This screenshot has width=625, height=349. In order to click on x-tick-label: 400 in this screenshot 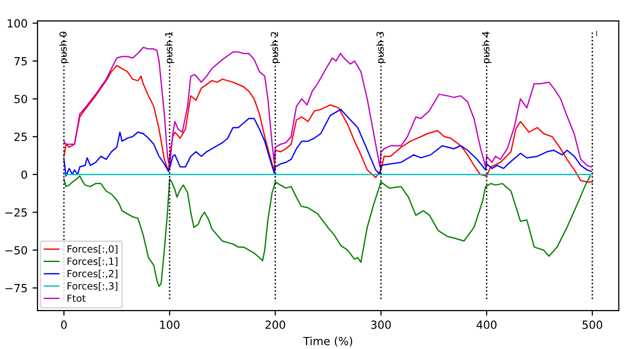, I will do `click(486, 324)`.